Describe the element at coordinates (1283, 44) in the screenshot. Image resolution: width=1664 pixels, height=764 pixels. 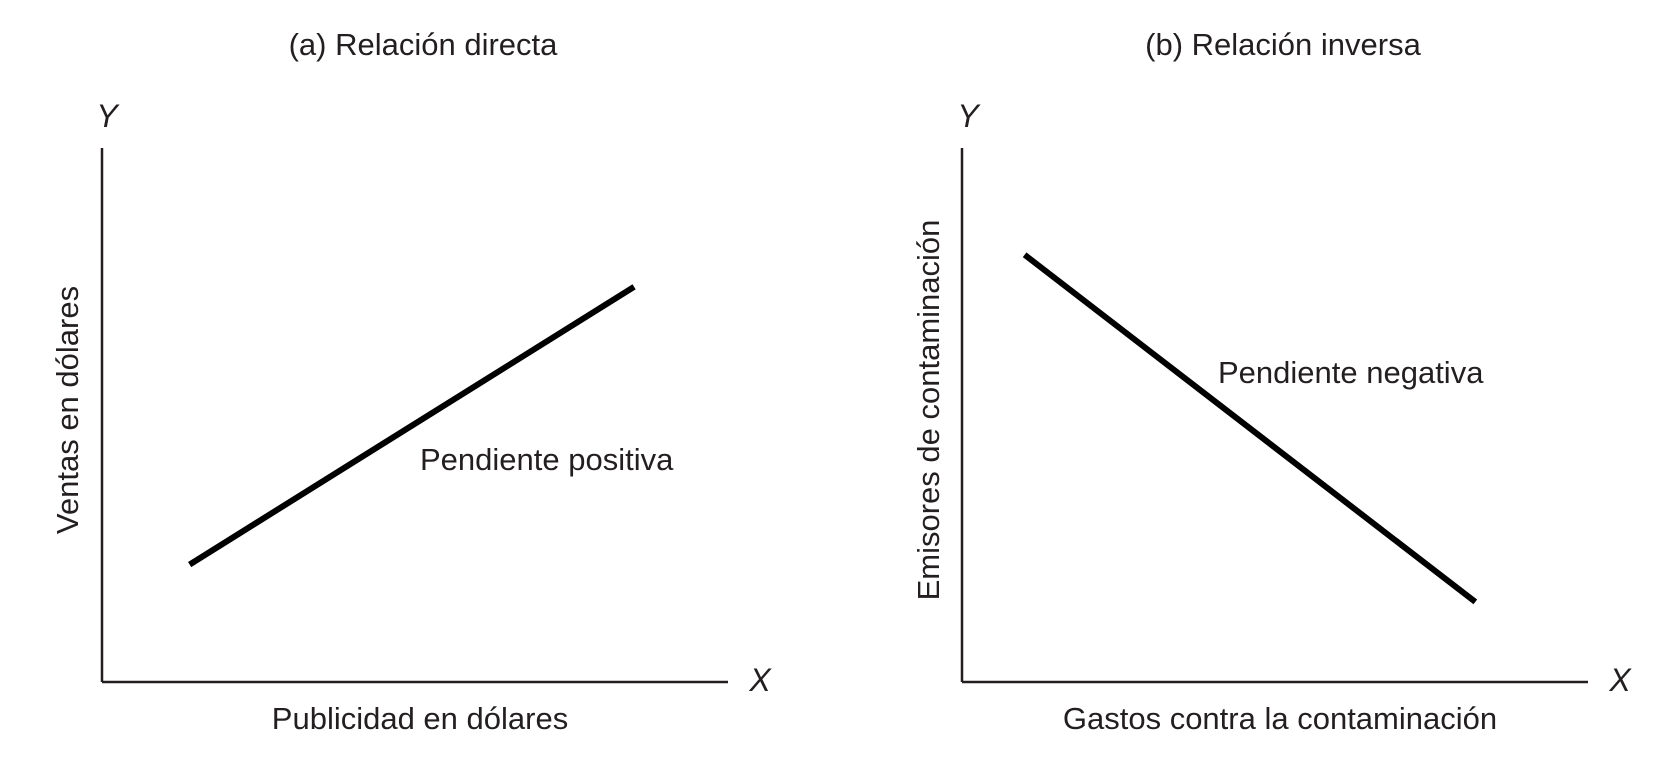
I see `panel-b-title: (b) Relación inversa` at that location.